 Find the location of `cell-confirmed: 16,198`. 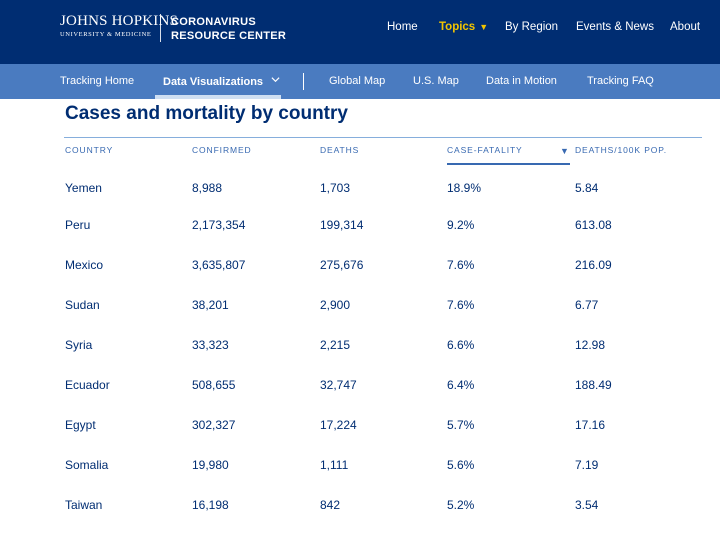

cell-confirmed: 16,198 is located at coordinates (210, 505).